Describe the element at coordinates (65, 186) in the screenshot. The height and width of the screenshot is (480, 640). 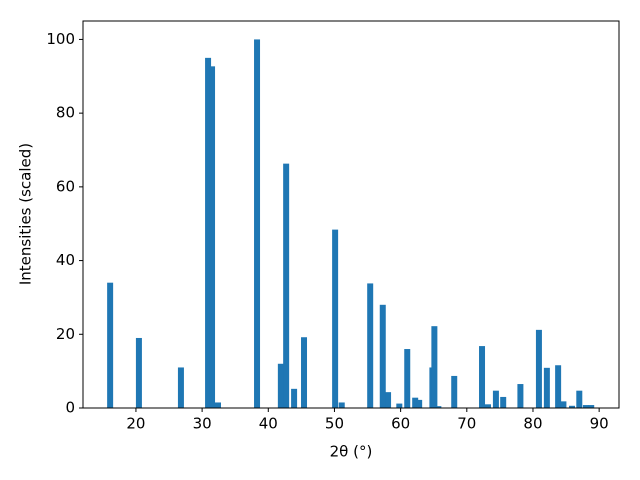
I see `y-tick-label: 60` at that location.